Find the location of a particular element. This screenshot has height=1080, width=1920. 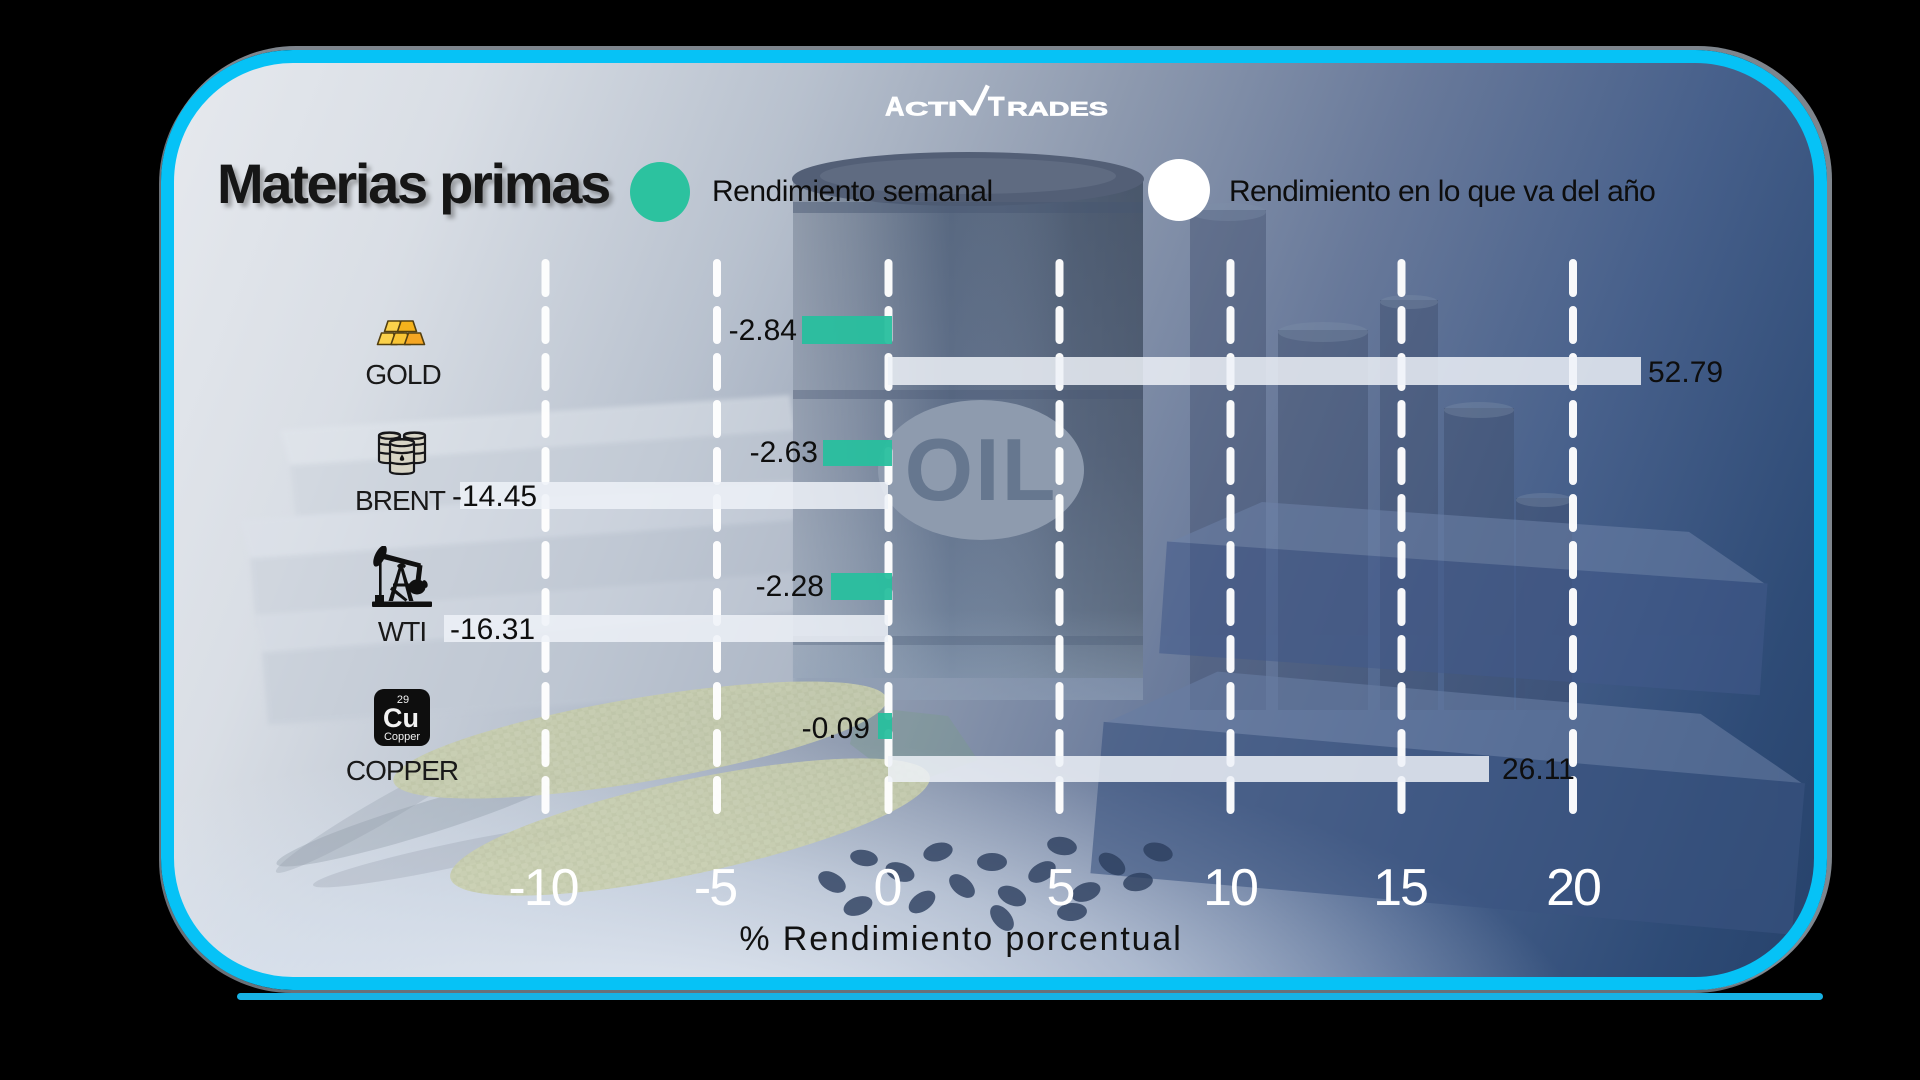

svg-text: Copper is located at coordinates (402, 737).